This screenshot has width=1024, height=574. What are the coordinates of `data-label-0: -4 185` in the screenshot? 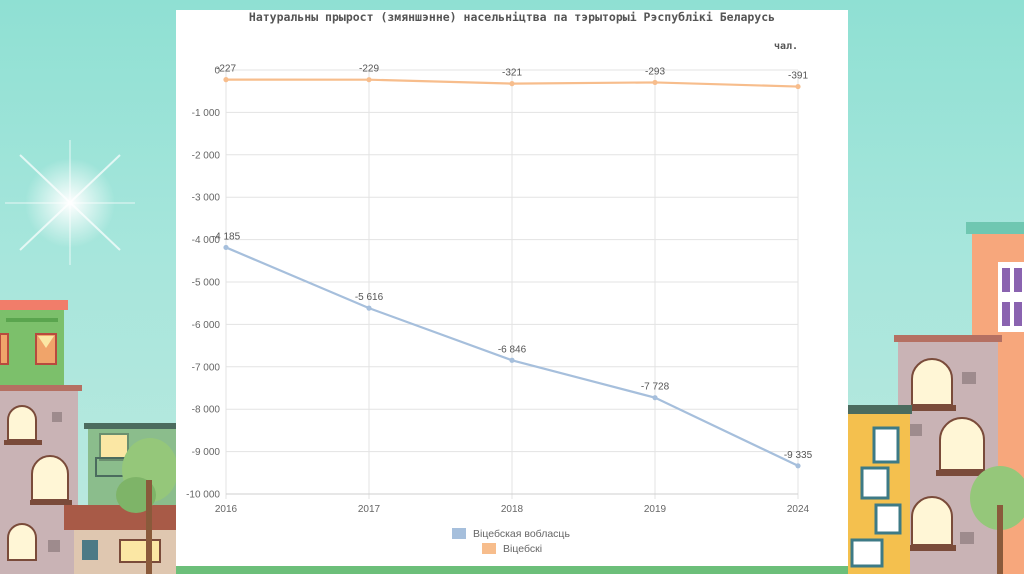 It's located at (226, 236).